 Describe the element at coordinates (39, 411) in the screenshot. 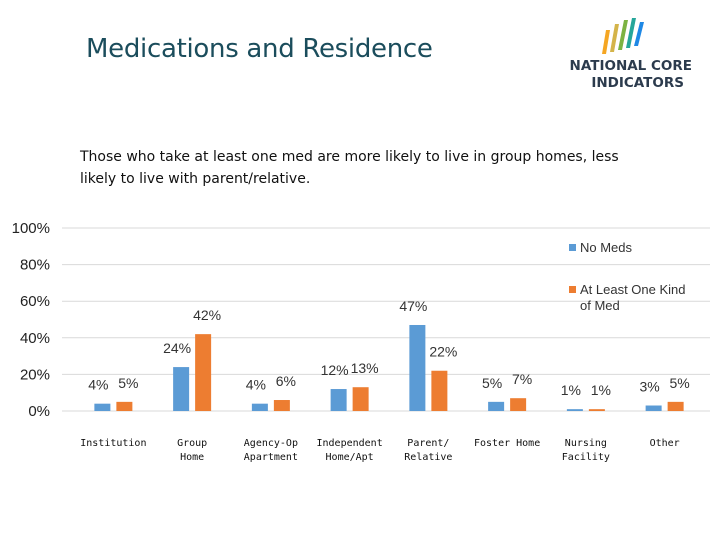

I see `y-tick-label: 0%` at that location.